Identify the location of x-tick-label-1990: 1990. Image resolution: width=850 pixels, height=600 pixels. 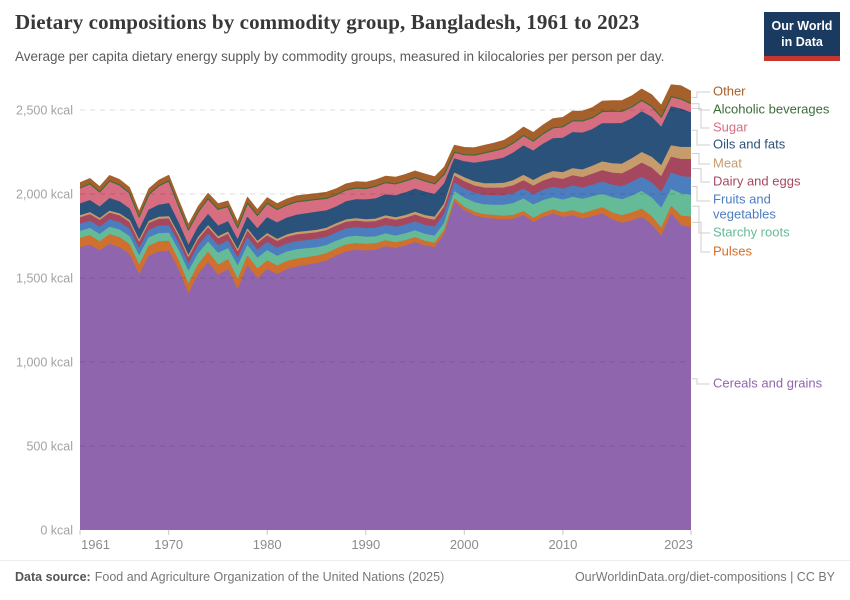
(365, 544).